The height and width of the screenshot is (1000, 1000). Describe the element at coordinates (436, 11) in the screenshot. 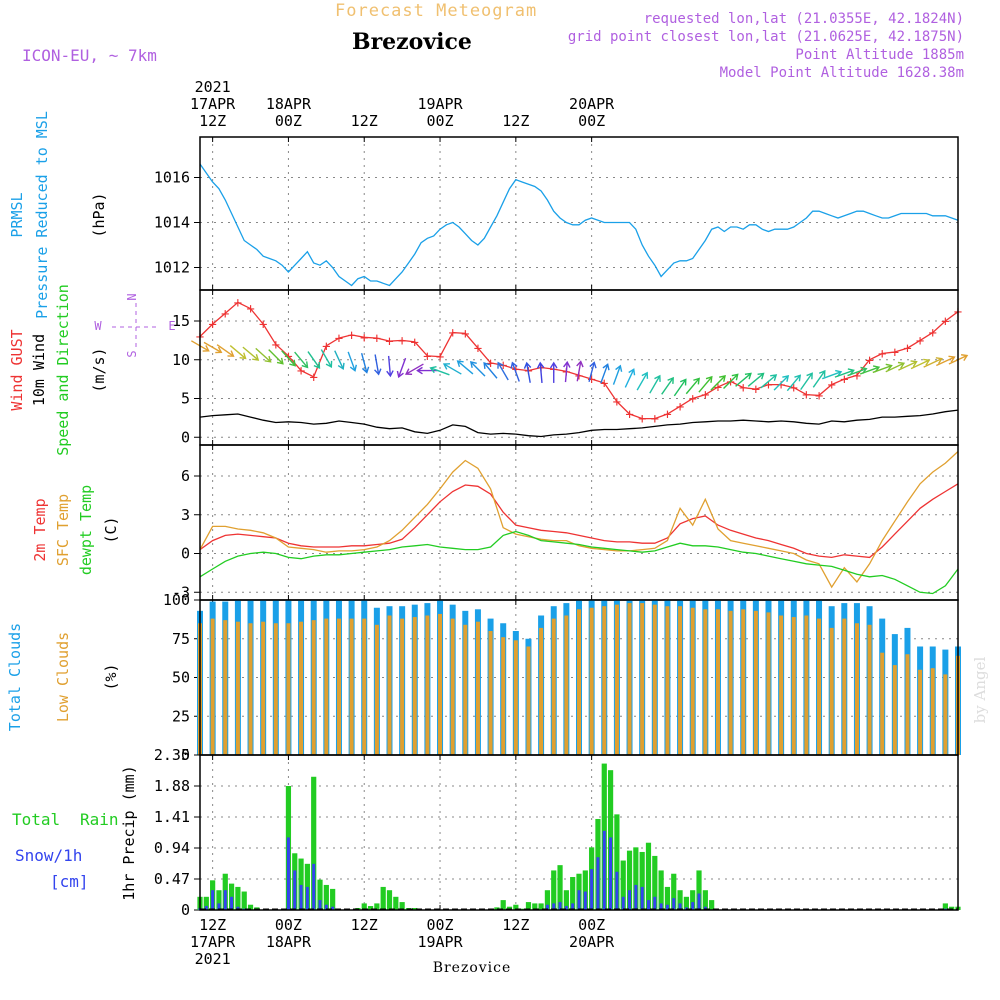

I see `chart-title: Forecast Meteogram` at that location.